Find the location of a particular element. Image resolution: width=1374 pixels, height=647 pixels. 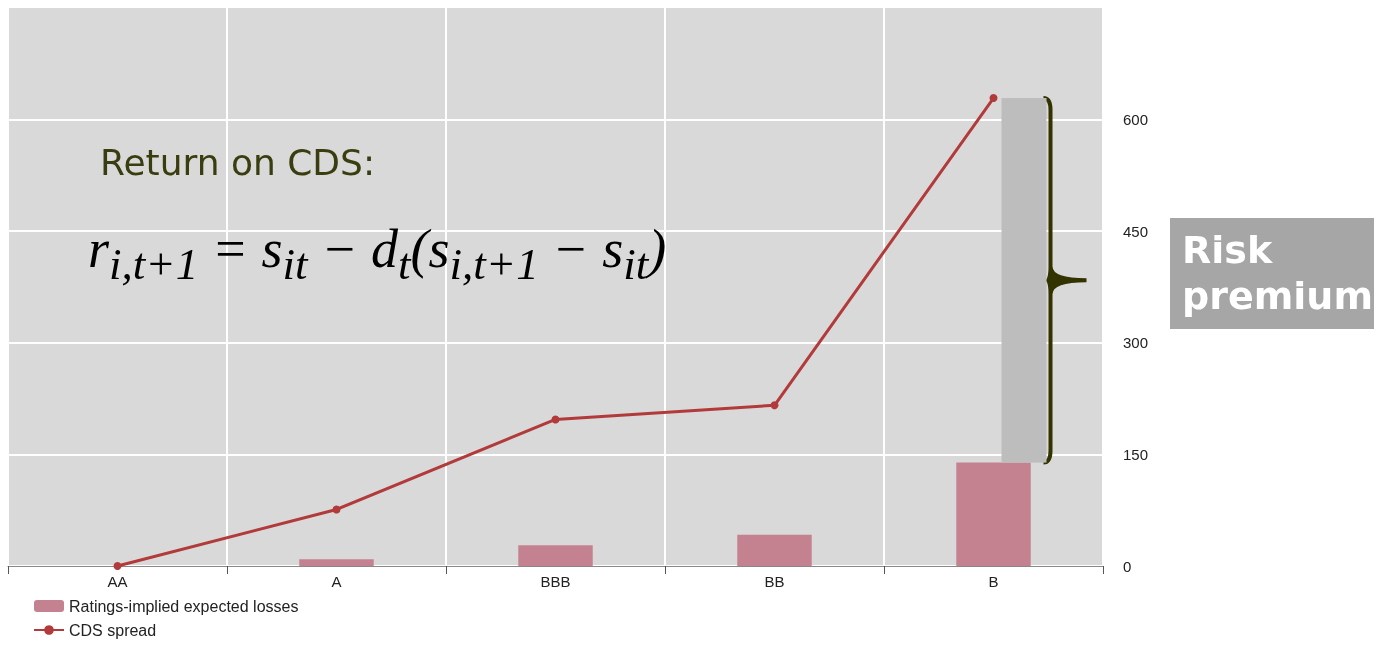

x-tick-label: B is located at coordinates (993, 581).